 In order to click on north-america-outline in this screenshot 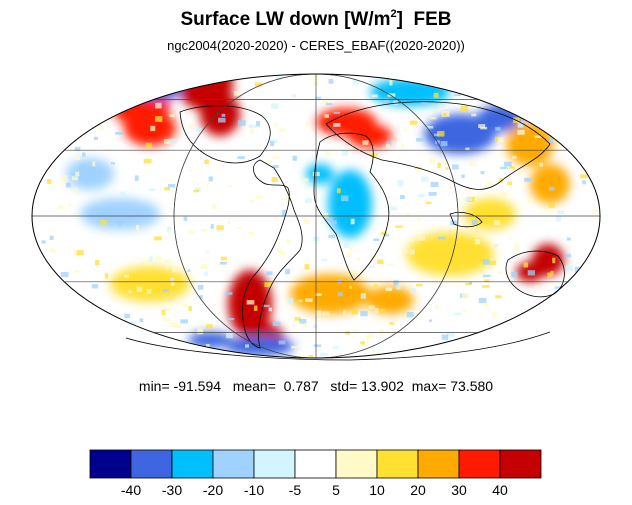, I will do `click(225, 134)`.